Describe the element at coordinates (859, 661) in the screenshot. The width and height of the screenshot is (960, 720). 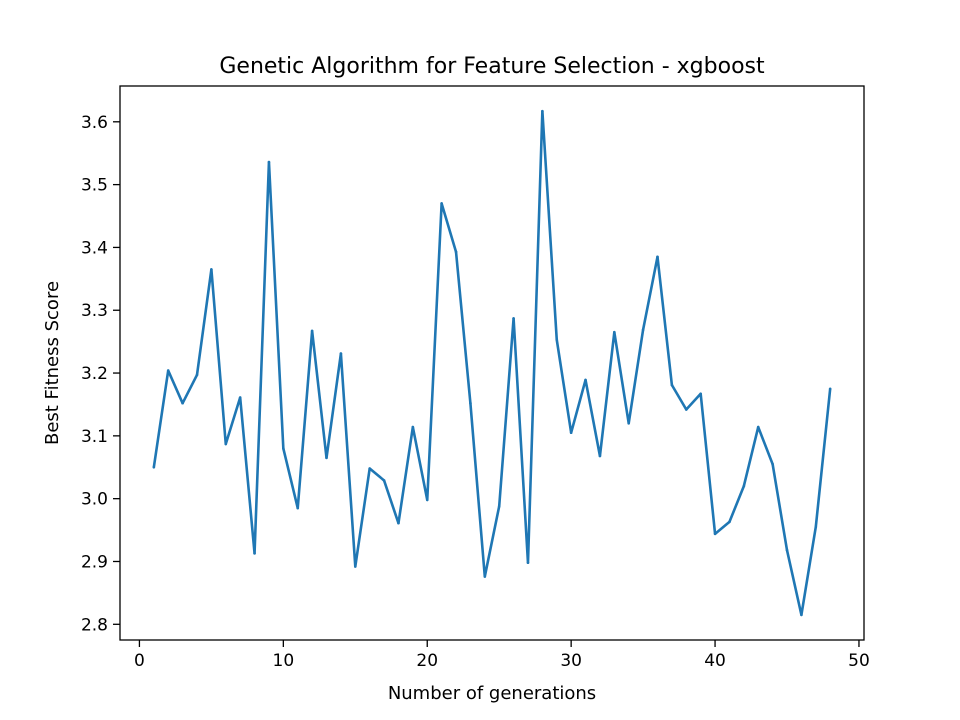
I see `x-tick-label: 50` at that location.